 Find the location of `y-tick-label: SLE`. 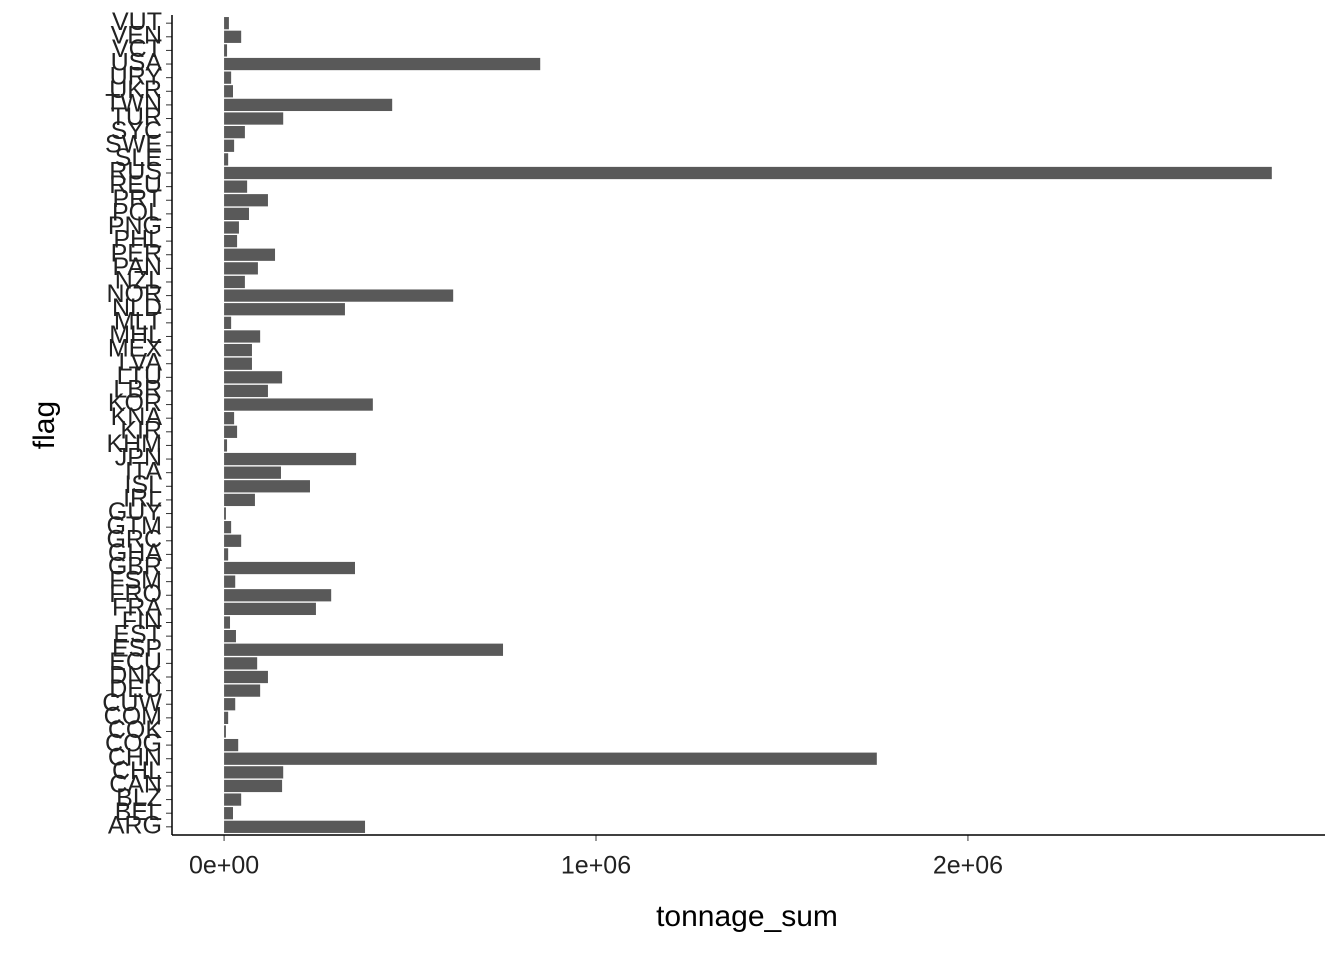

y-tick-label: SLE is located at coordinates (138, 158).